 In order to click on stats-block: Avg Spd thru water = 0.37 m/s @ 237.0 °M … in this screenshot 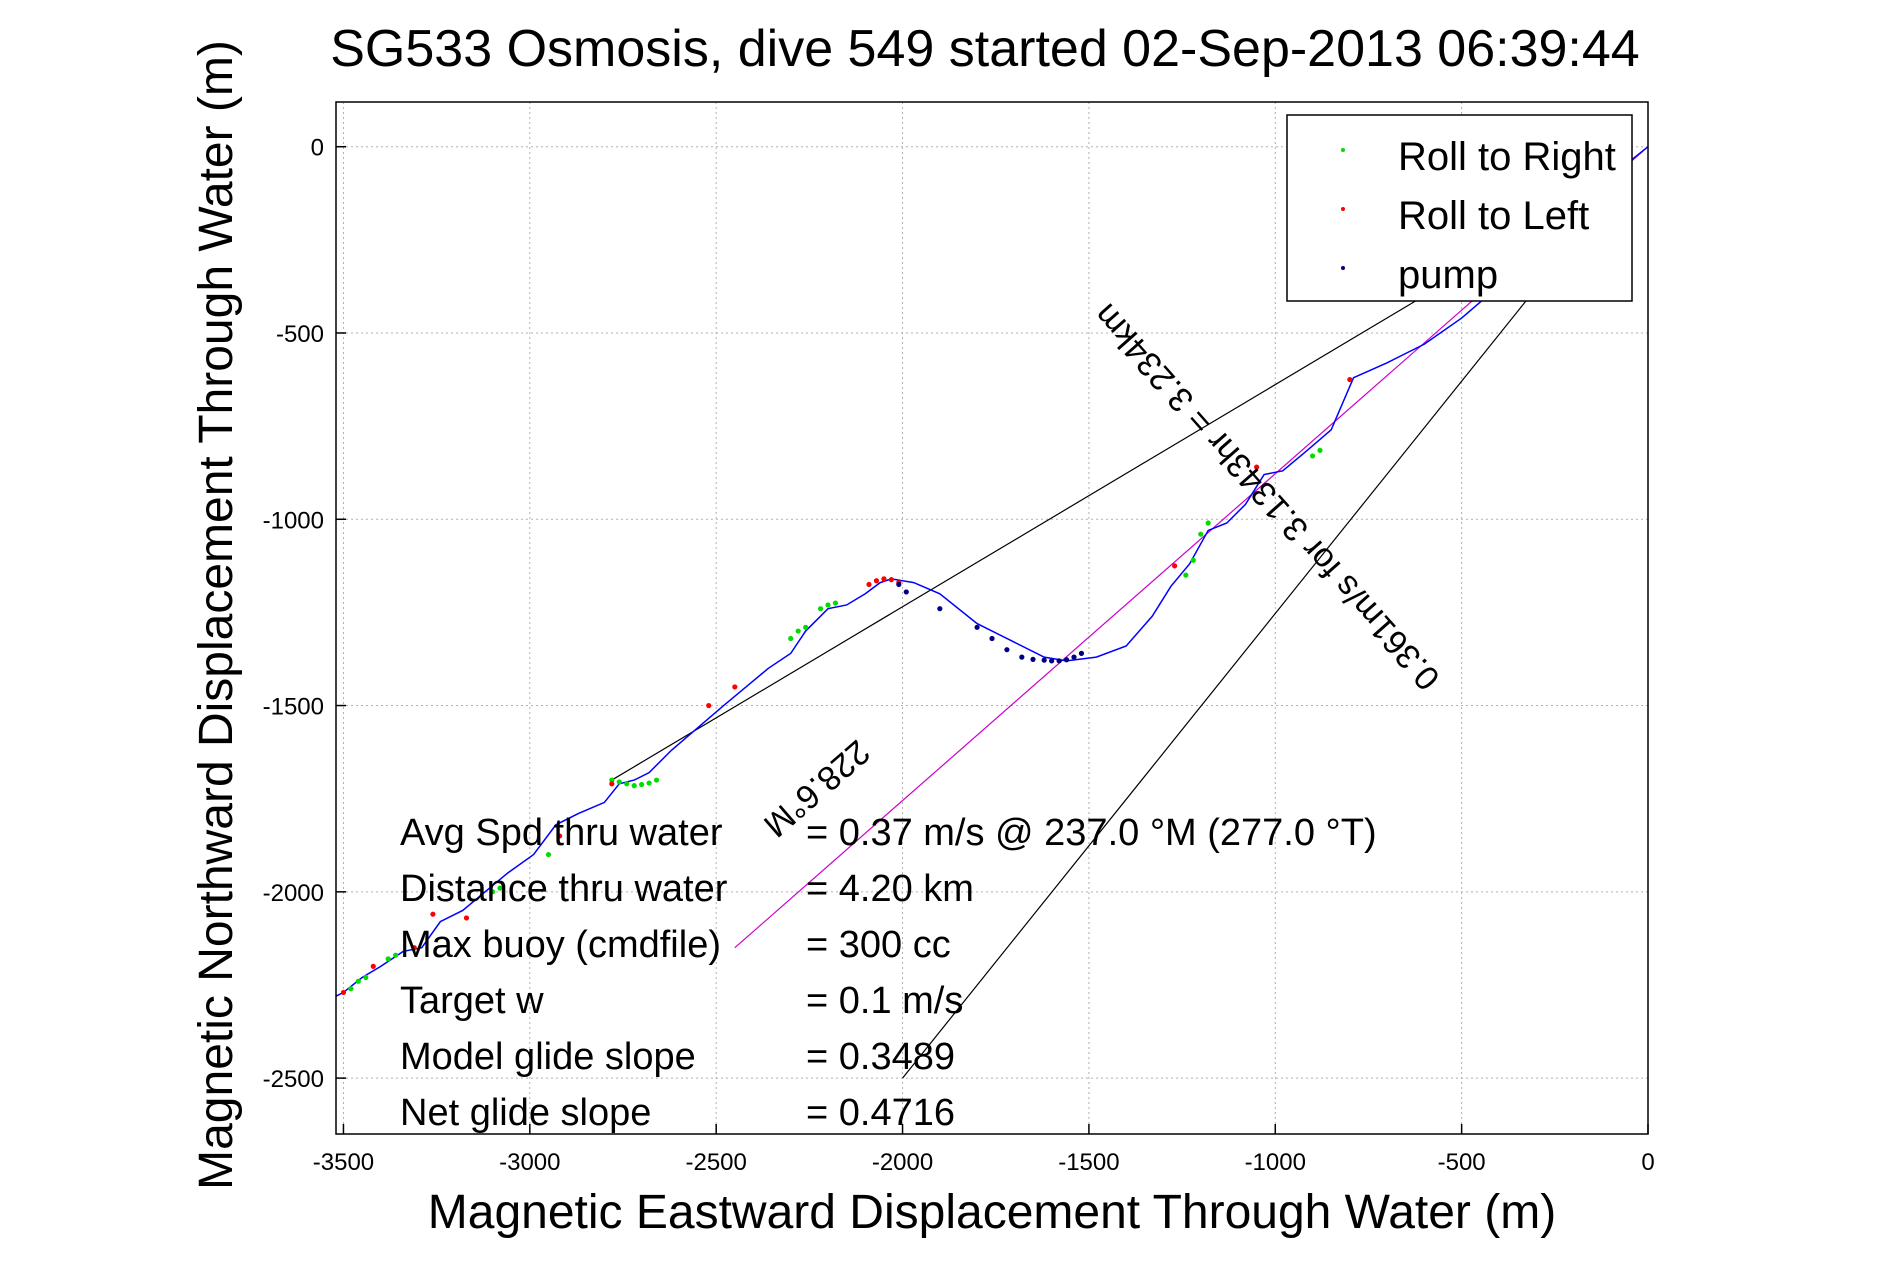, I will do `click(888, 973)`.